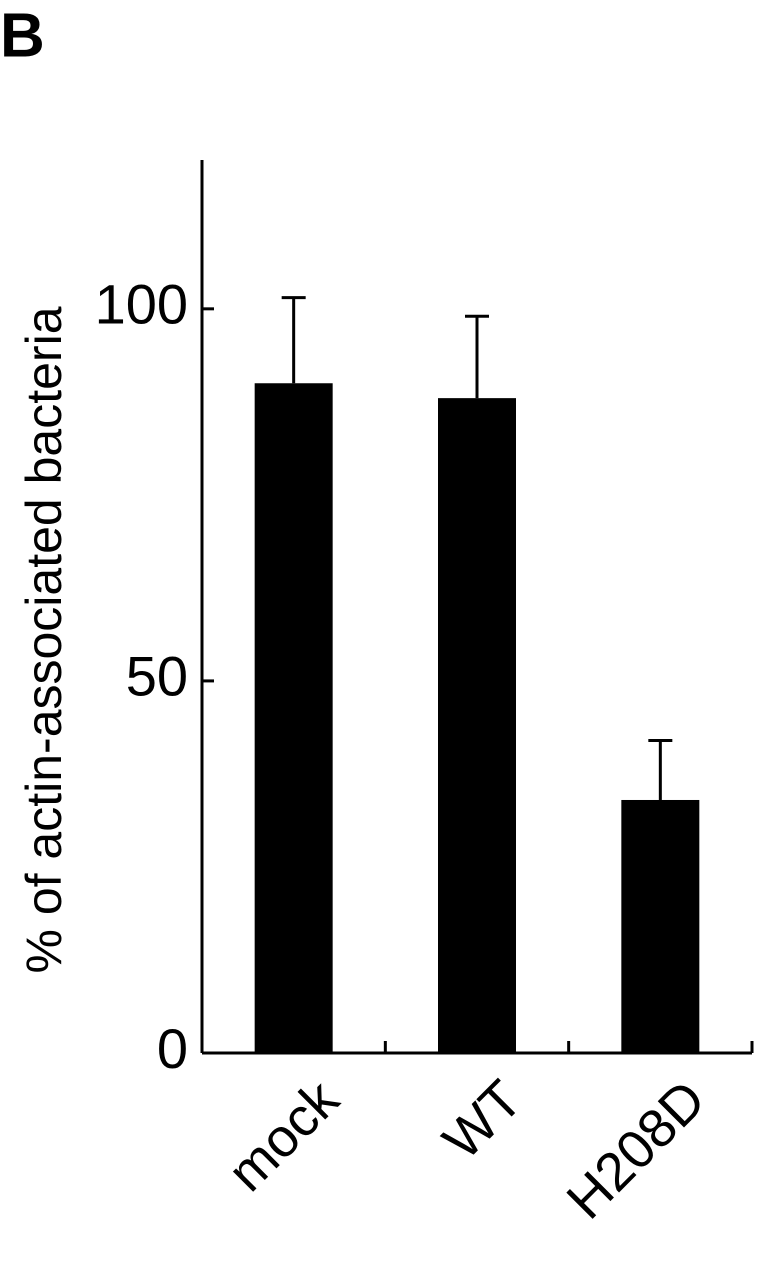  I want to click on x-tick-label: H208D, so click(636, 1149).